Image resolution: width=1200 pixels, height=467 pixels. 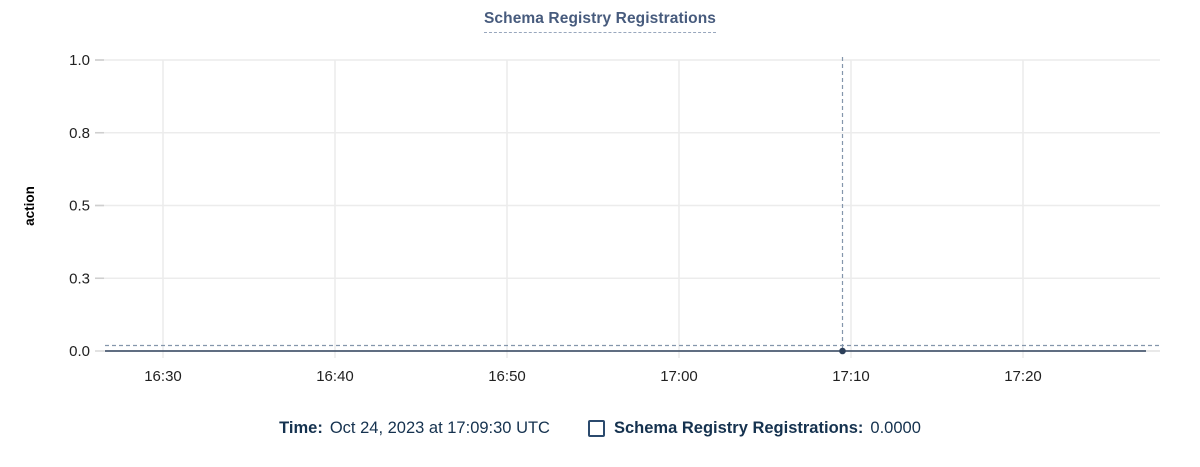 I want to click on chart-header: Schema Registry Registrations, so click(x=600, y=21).